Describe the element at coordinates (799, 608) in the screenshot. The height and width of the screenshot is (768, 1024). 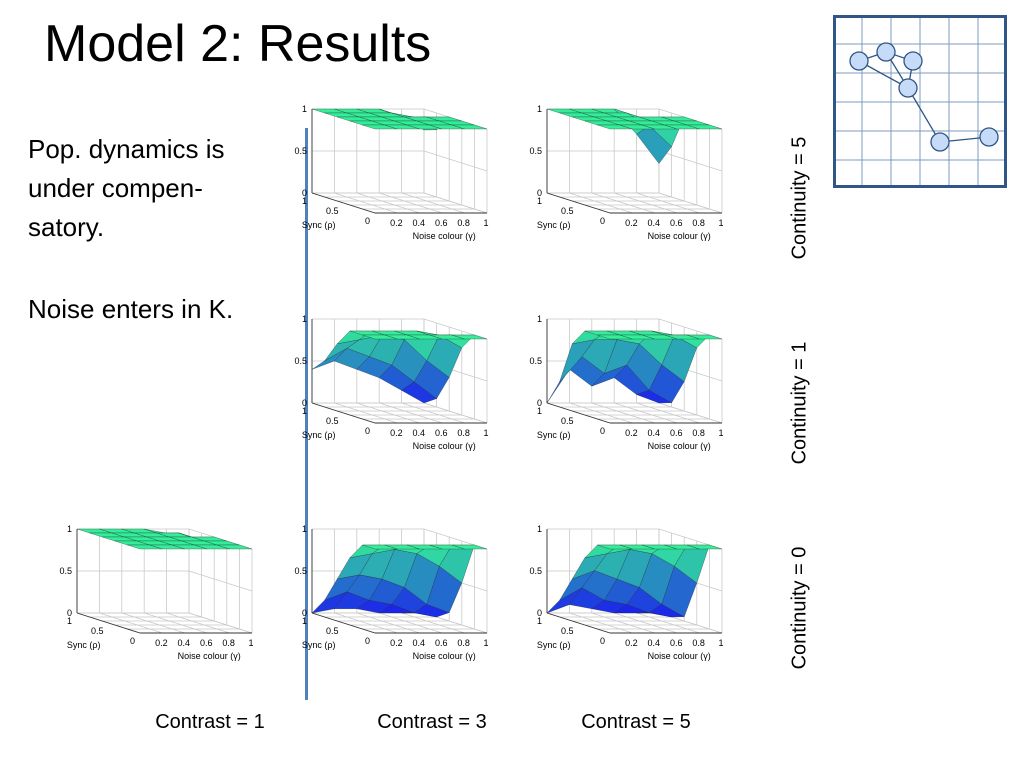
I see `row-label-continuity-0: Continuity = 0` at that location.